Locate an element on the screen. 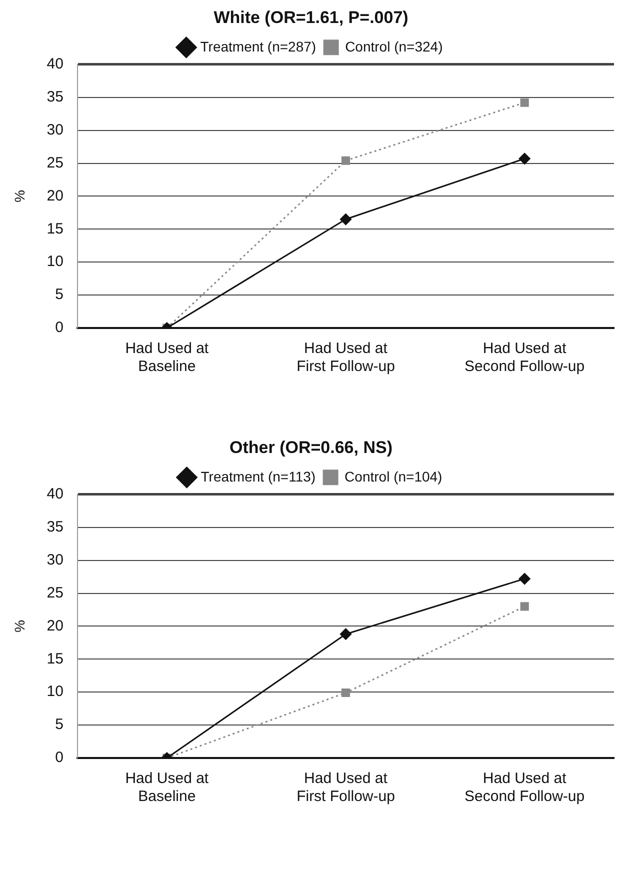 This screenshot has width=630, height=869. chart-title: Other (OR=0.66, NS) is located at coordinates (311, 447).